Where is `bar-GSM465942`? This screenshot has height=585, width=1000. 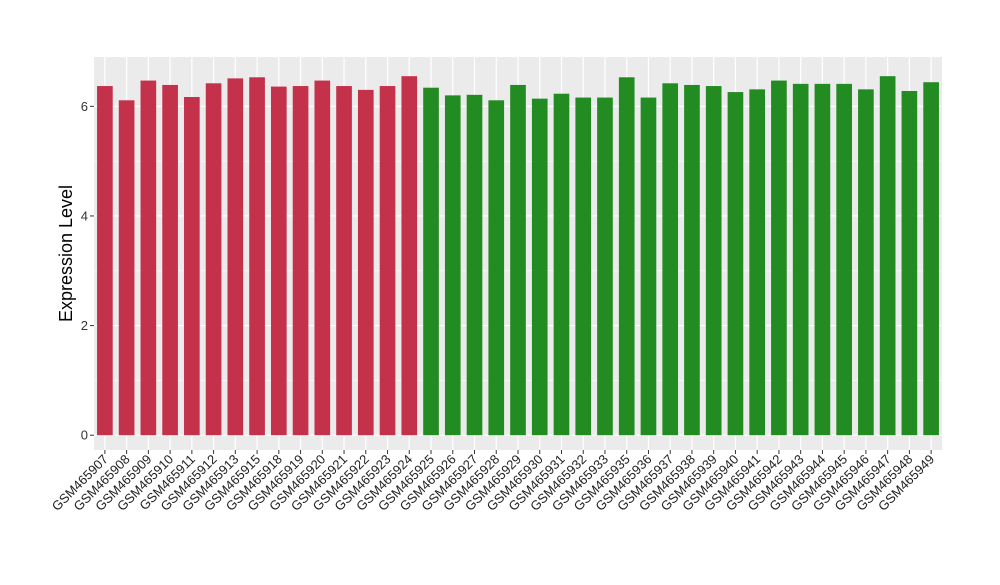 bar-GSM465942 is located at coordinates (779, 258).